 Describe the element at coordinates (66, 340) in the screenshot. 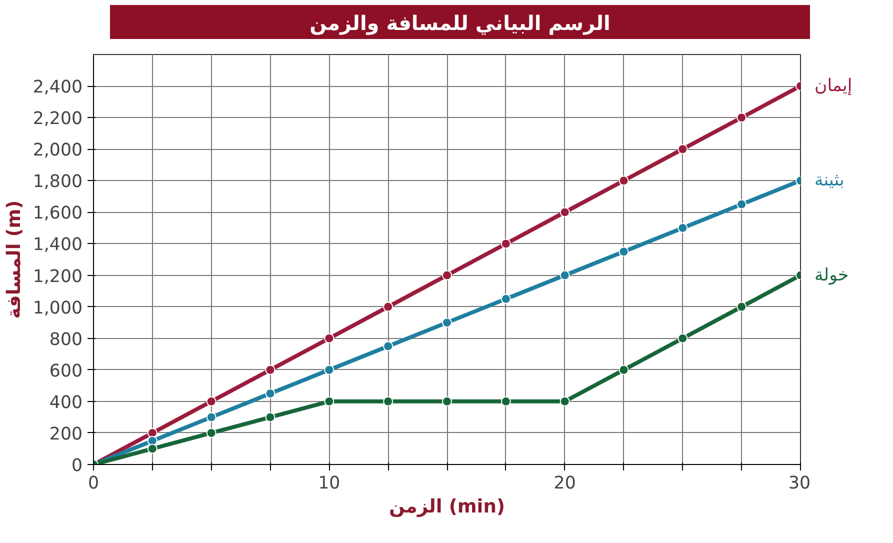

I see `y-tick-label: 800` at that location.